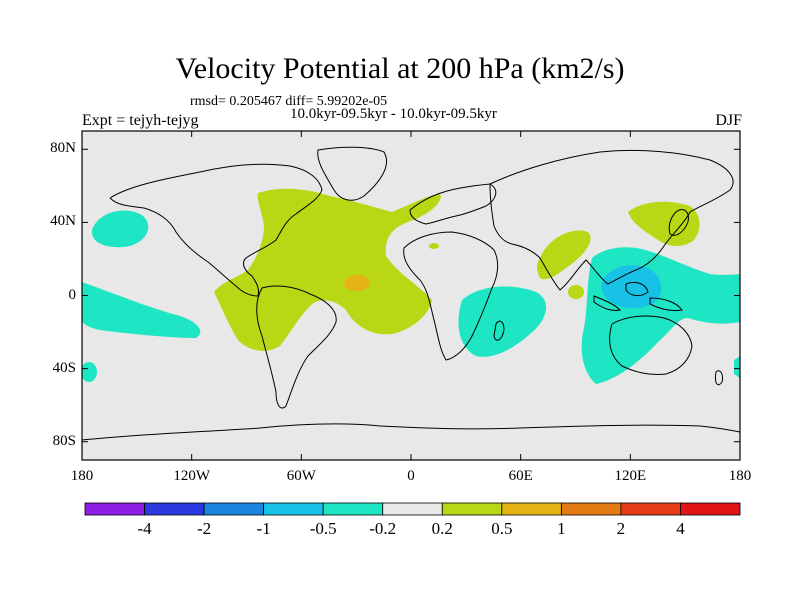 The height and width of the screenshot is (600, 800). Describe the element at coordinates (64, 367) in the screenshot. I see `y-tick-label: 40S` at that location.